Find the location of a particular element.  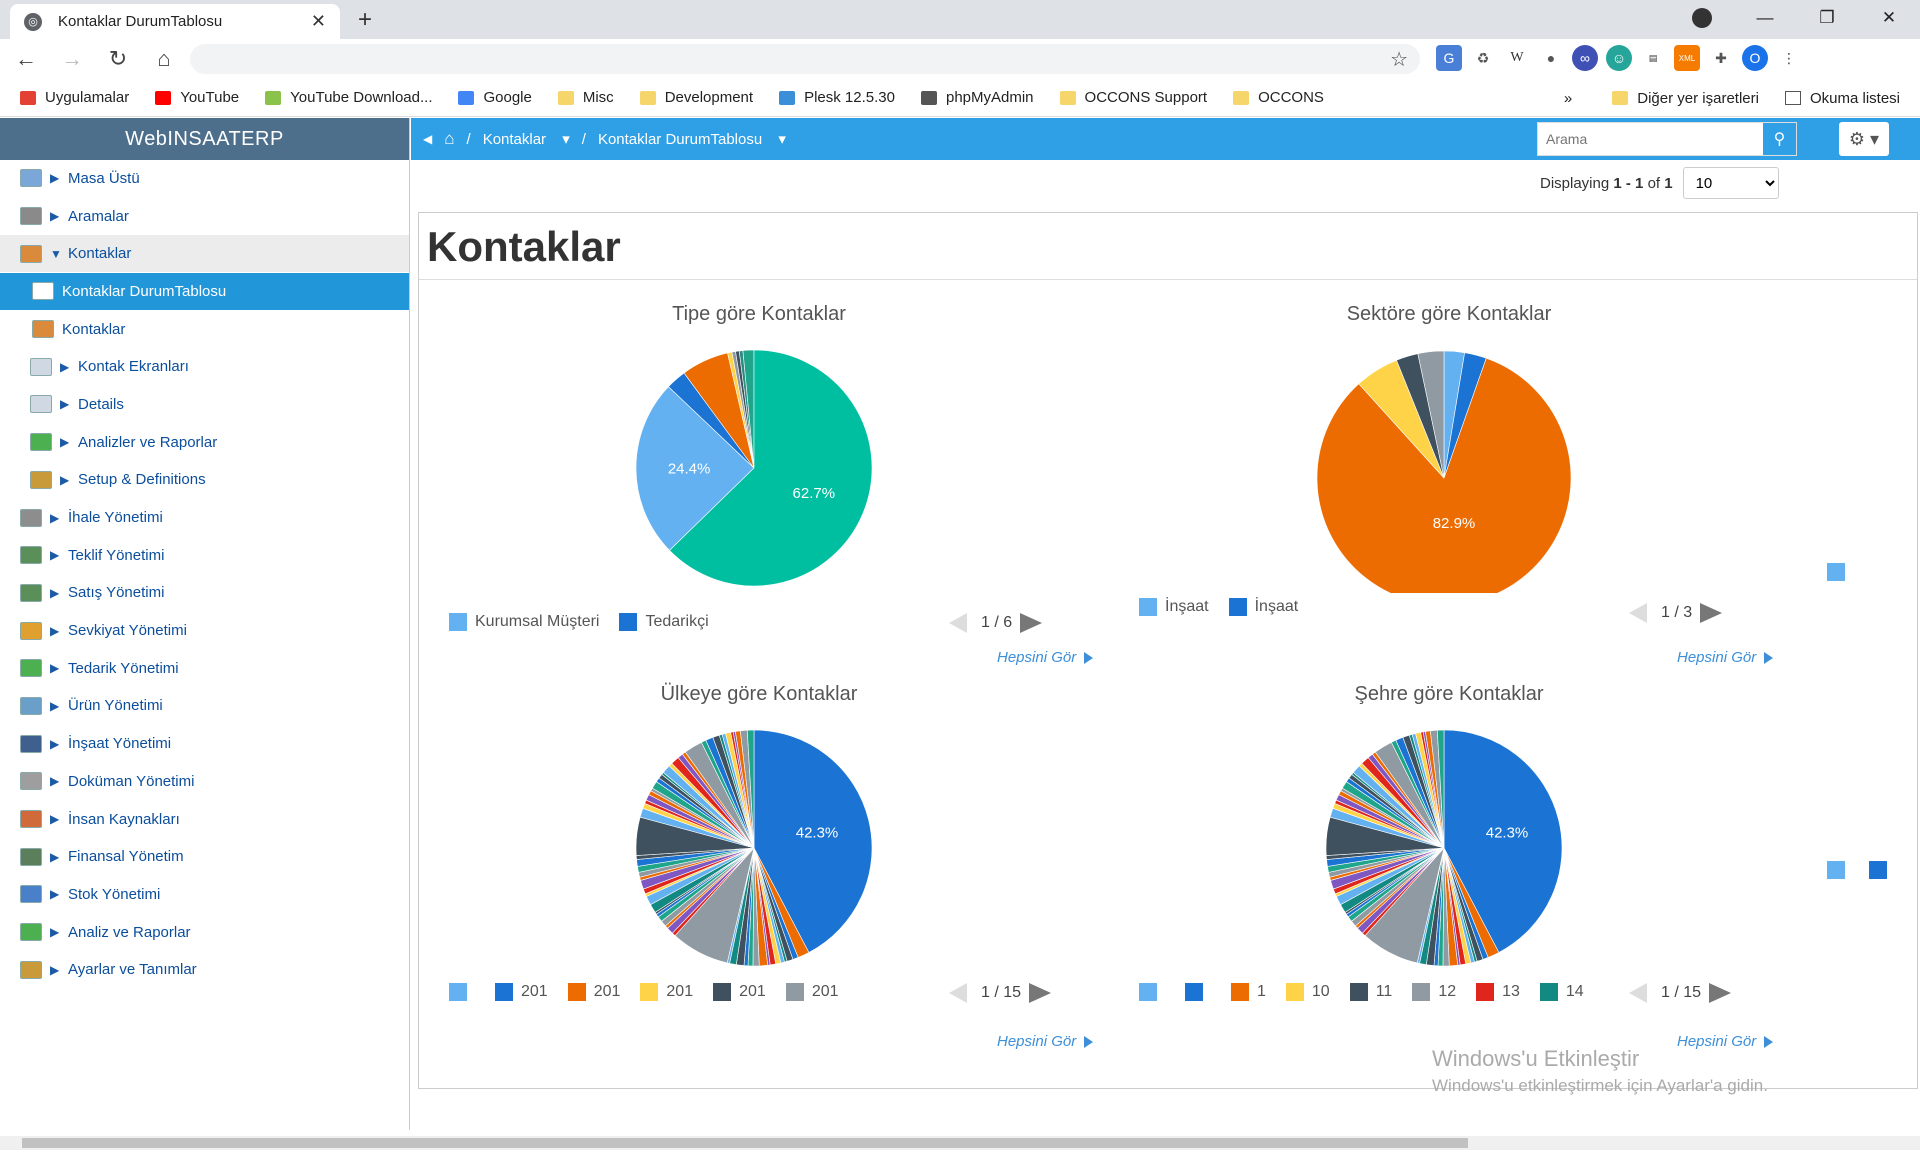

address-bar: ☆ is located at coordinates (805, 59).